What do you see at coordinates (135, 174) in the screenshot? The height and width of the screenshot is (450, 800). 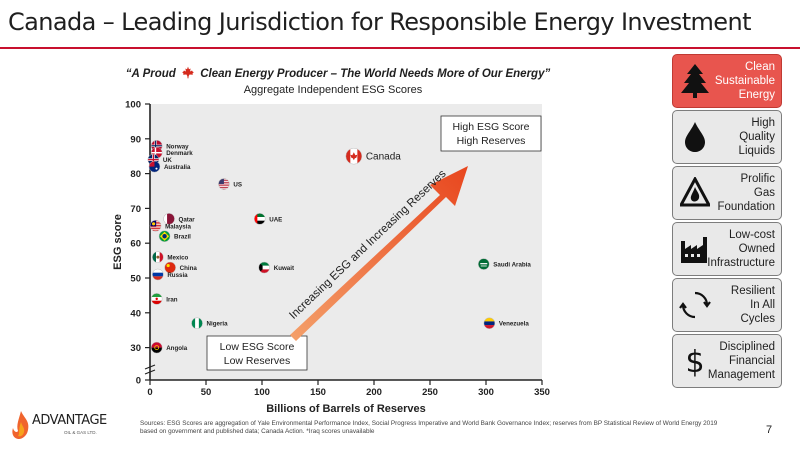 I see `y-tick-label: 80` at bounding box center [135, 174].